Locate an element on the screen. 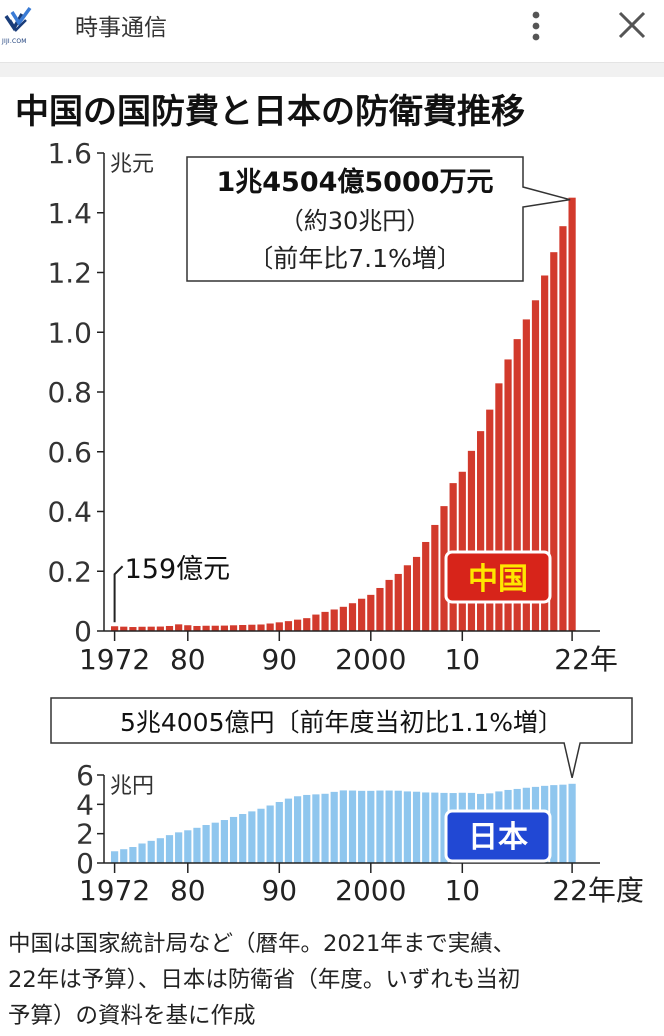 The width and height of the screenshot is (664, 1036). last-value-line2: （約30兆円） is located at coordinates (355, 221).